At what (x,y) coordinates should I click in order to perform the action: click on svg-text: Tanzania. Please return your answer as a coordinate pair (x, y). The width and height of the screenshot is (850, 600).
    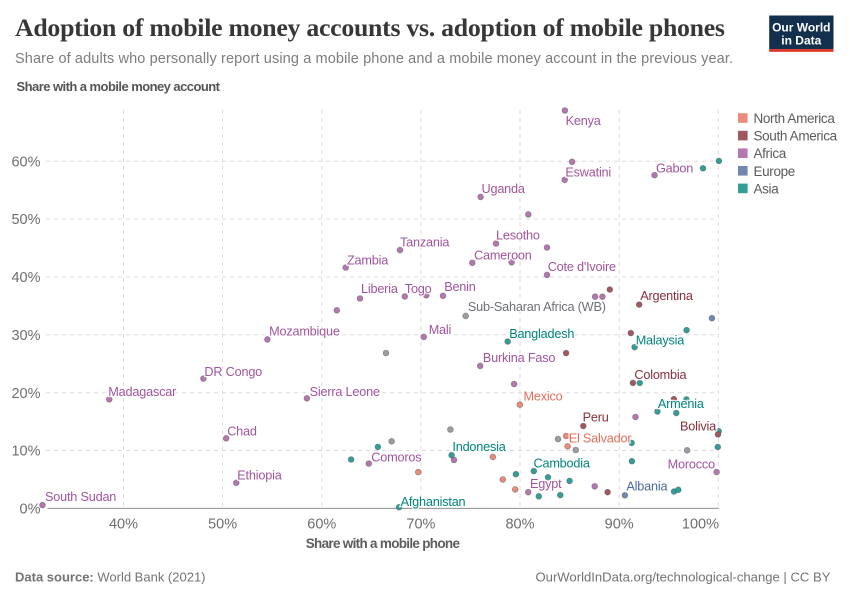
    Looking at the image, I should click on (425, 242).